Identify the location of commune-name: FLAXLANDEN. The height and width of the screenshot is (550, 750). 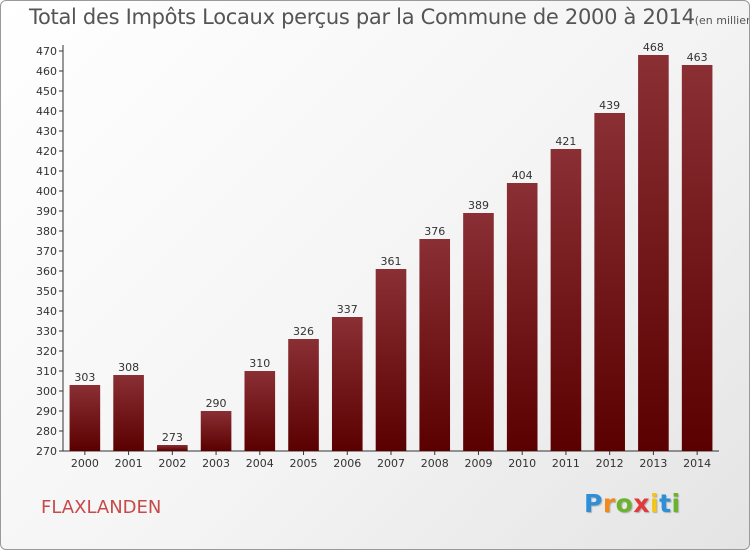
(101, 507).